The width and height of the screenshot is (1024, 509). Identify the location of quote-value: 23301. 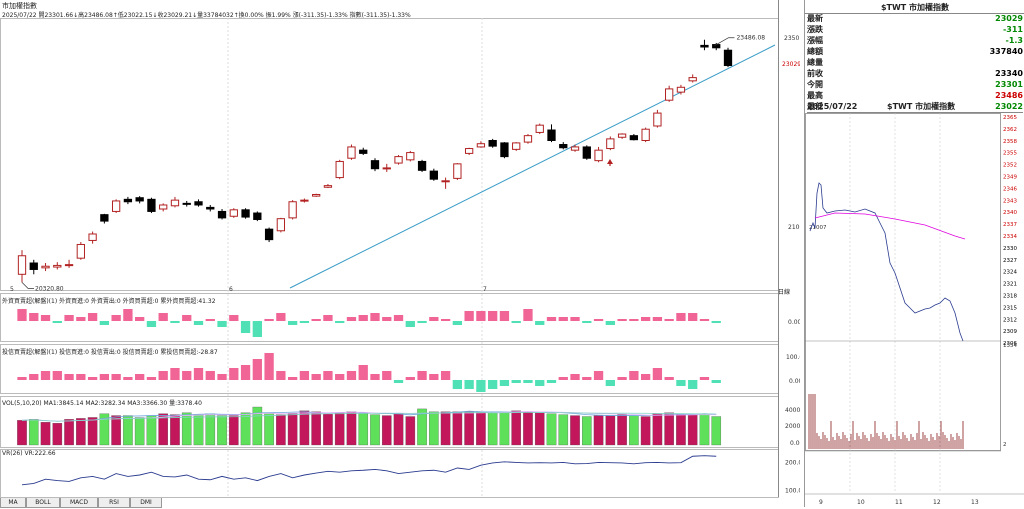
(1009, 84).